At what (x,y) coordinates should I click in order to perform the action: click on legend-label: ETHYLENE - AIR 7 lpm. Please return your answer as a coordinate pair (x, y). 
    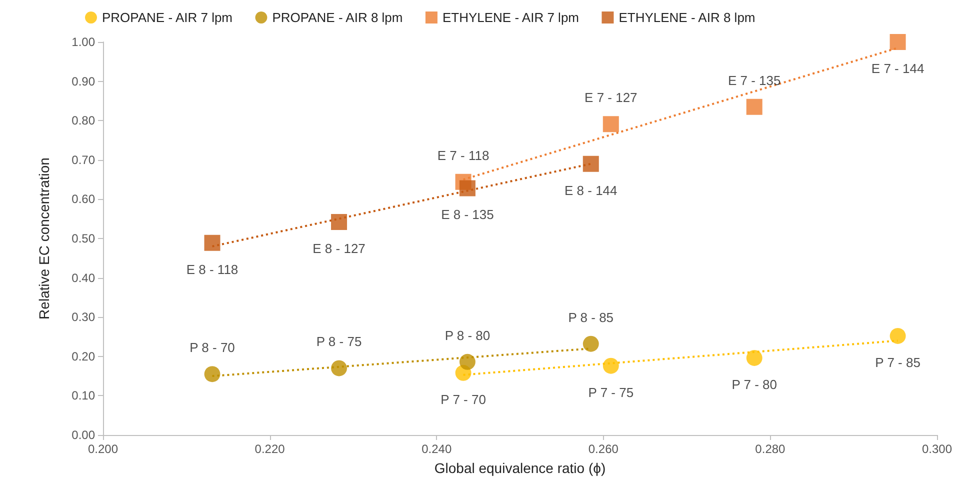
    Looking at the image, I should click on (511, 17).